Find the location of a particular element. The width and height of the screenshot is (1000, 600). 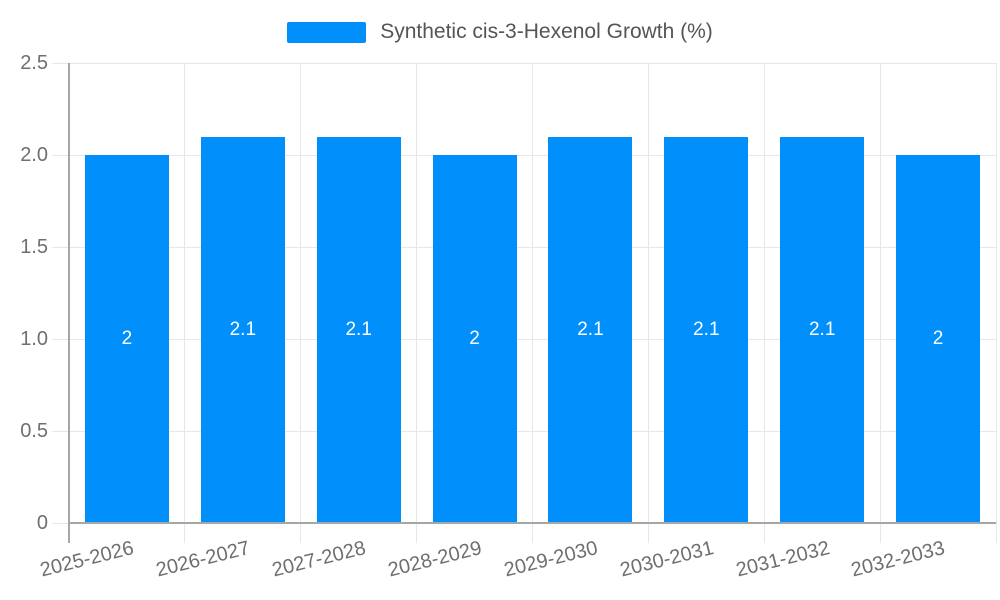

legend: Synthetic cis-3-Hexenol Growth (%) is located at coordinates (500, 32).